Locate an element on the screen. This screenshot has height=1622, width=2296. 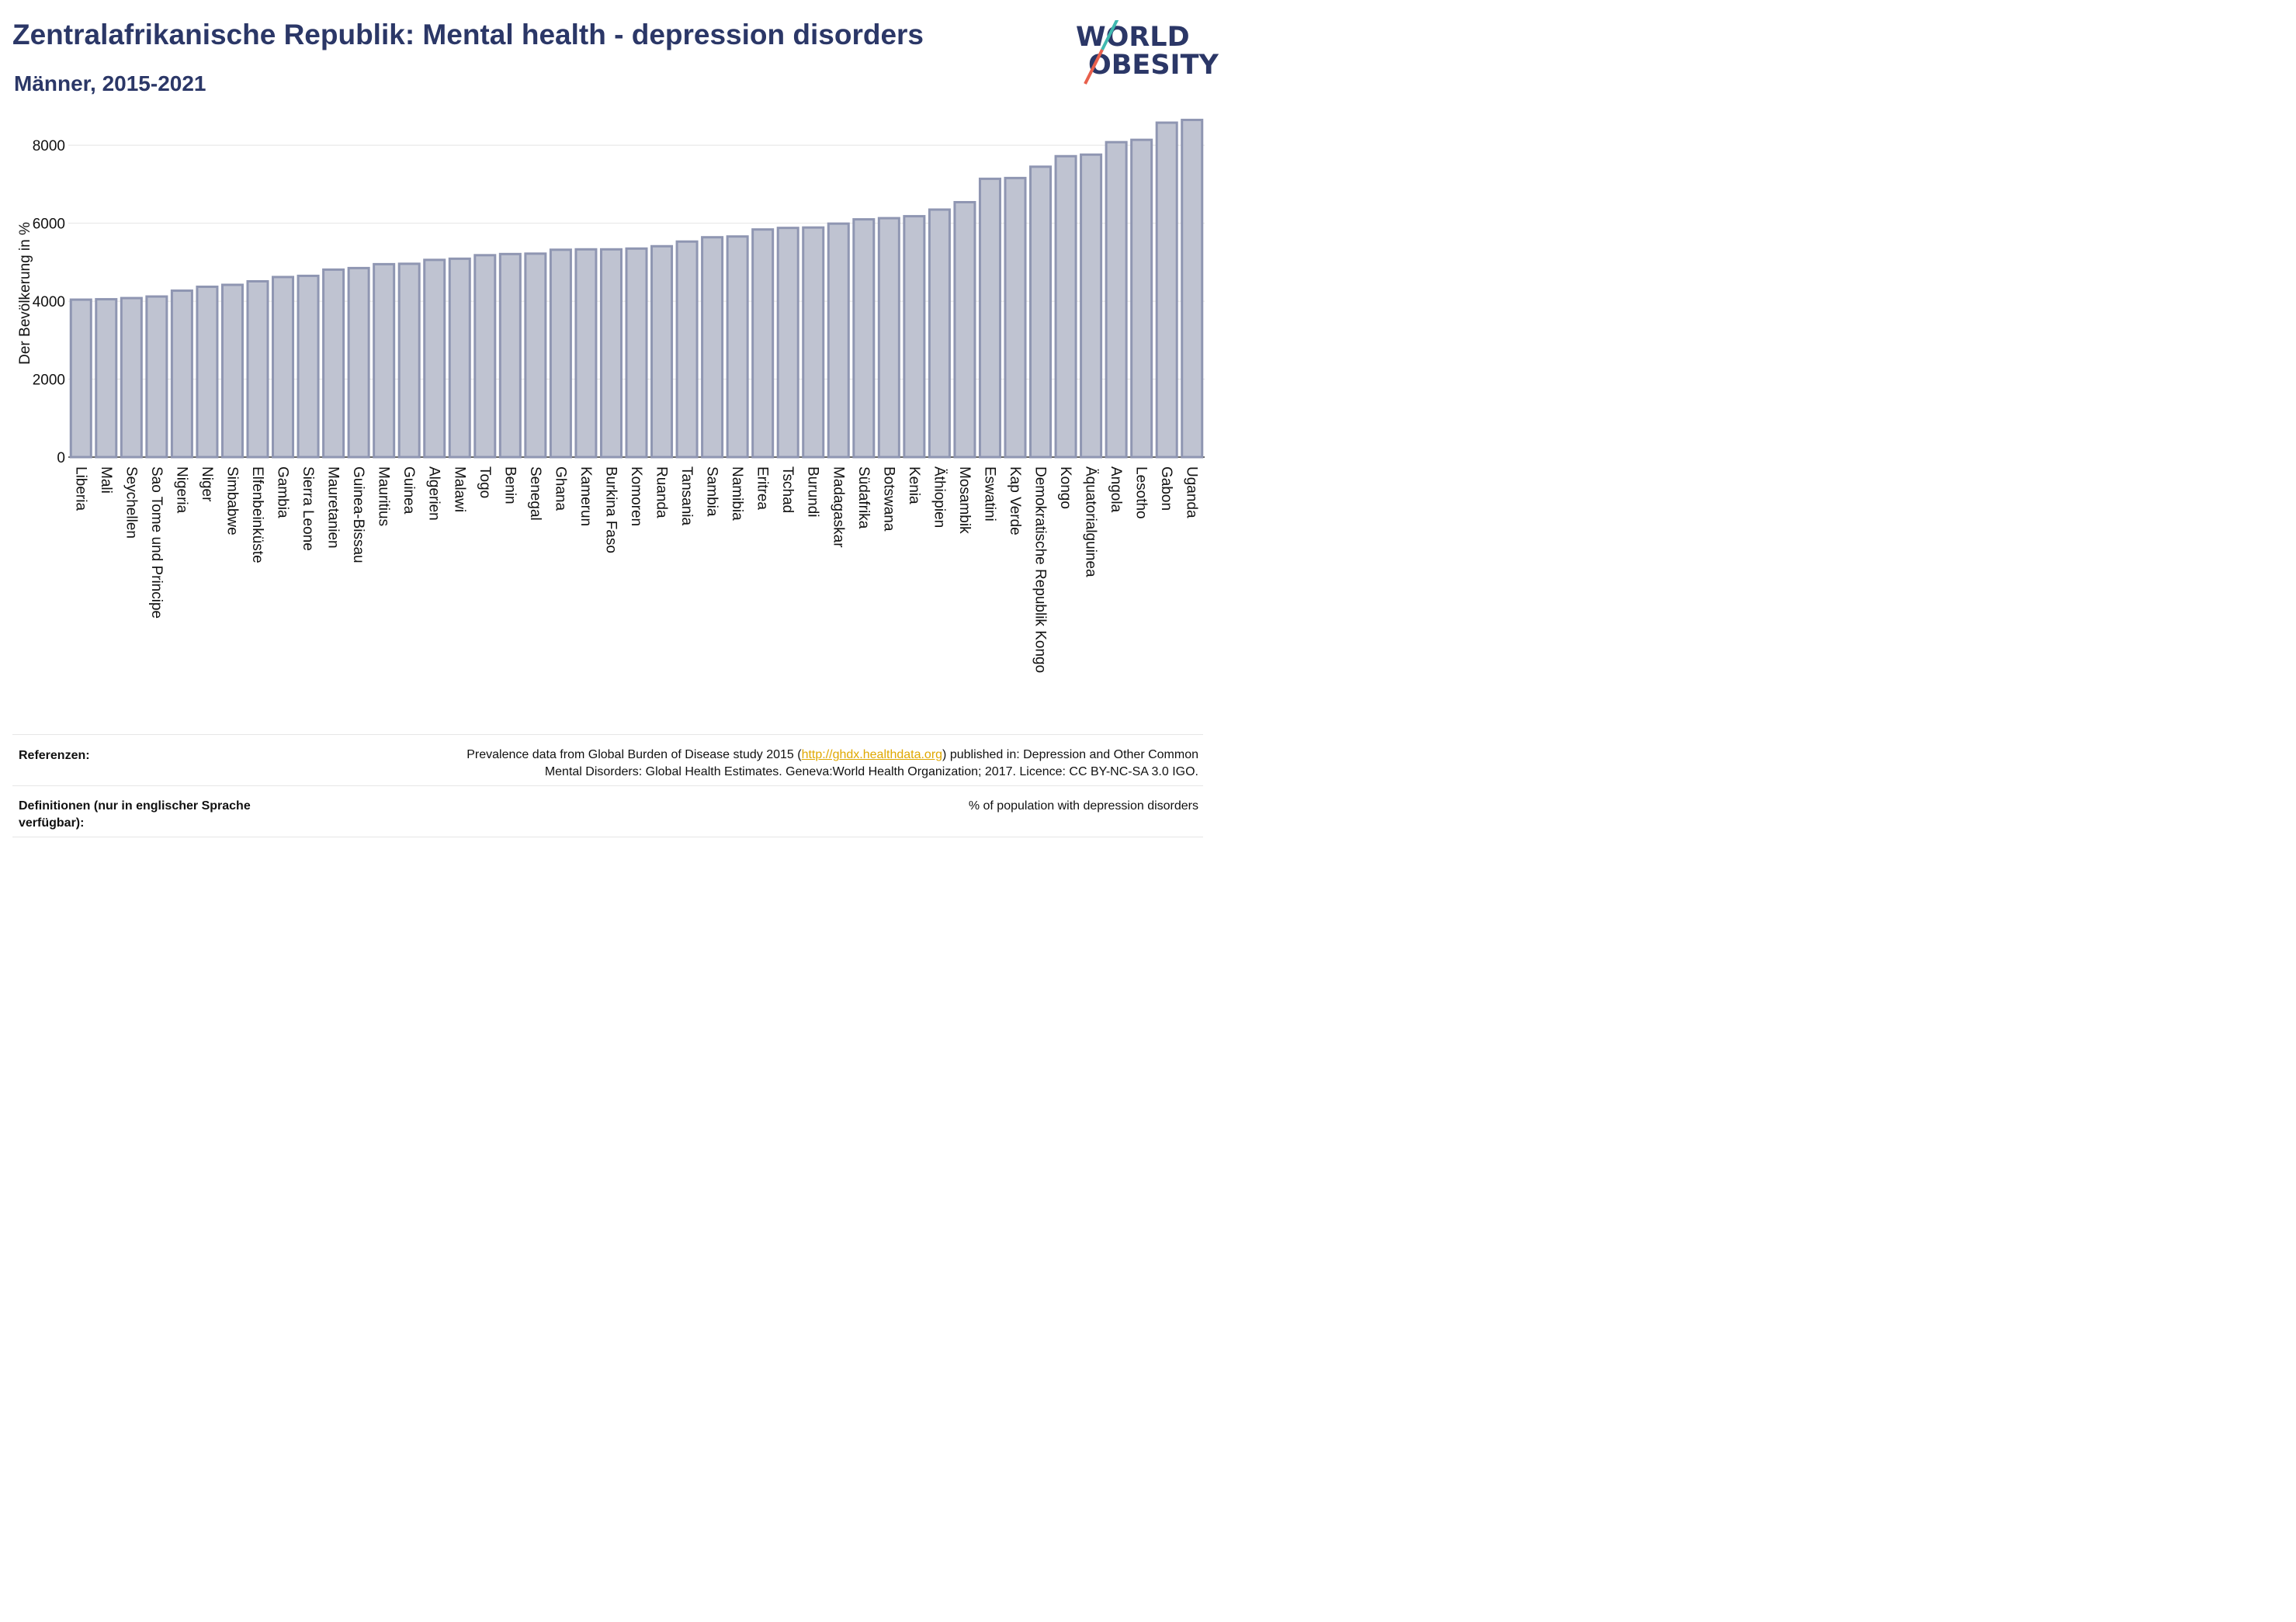
x-tick-label: Uganda is located at coordinates (1192, 492).